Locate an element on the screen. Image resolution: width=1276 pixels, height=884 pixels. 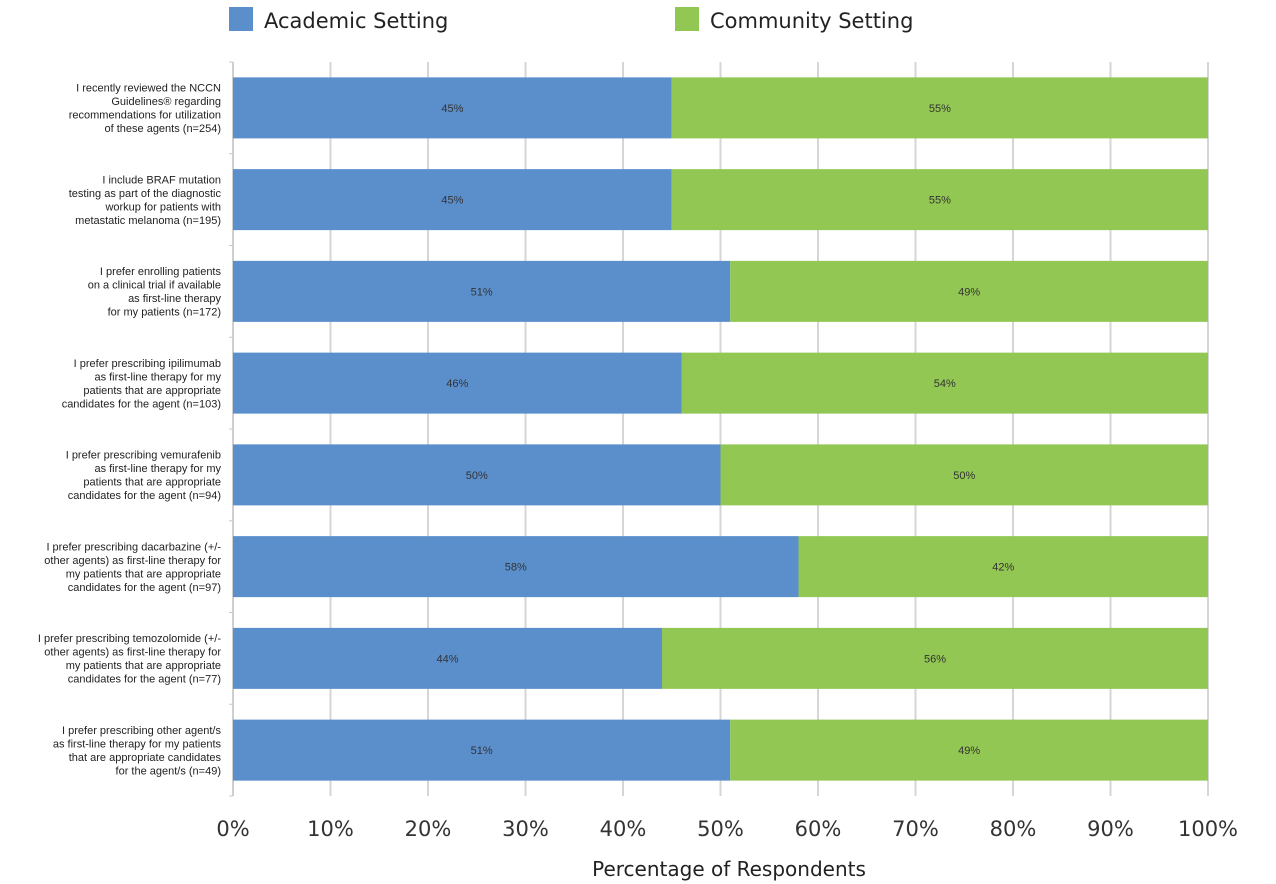
bar-value-label: 58% is located at coordinates (516, 568).